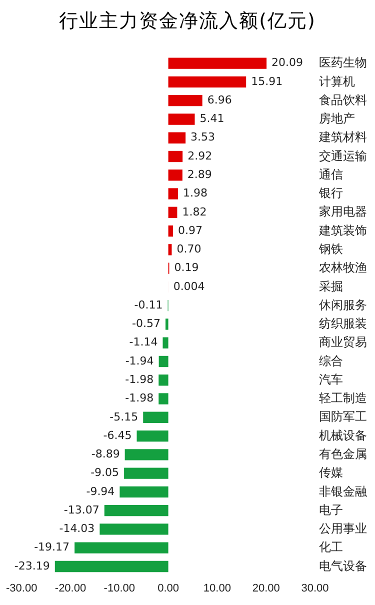 The width and height of the screenshot is (375, 605). Describe the element at coordinates (219, 99) in the screenshot. I see `data-label: 6.96` at that location.